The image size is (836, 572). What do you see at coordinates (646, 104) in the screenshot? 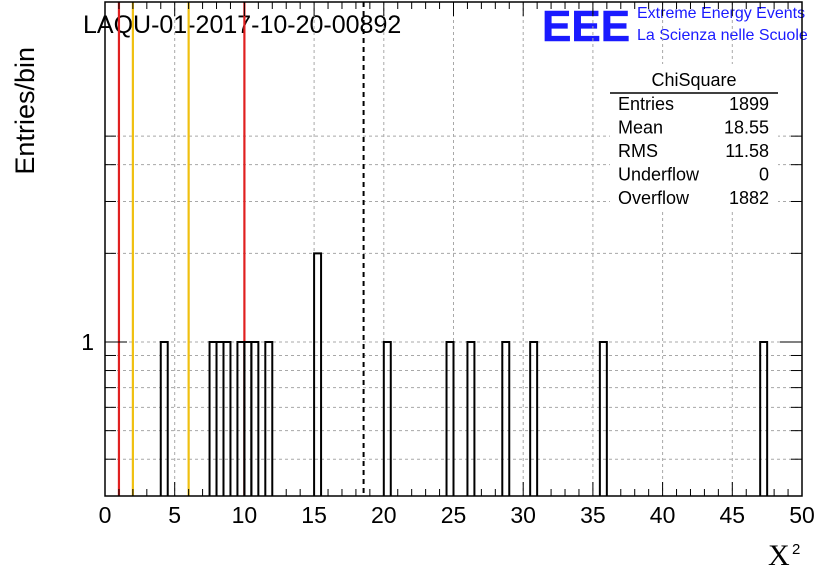
I see `stats-label: Entries` at bounding box center [646, 104].